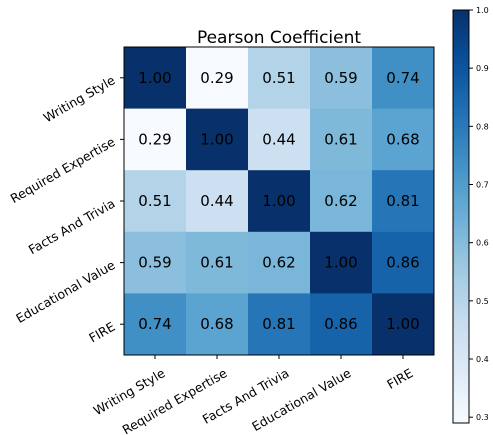  I want to click on x-tick-label: Required Expertise, so click(175, 400).